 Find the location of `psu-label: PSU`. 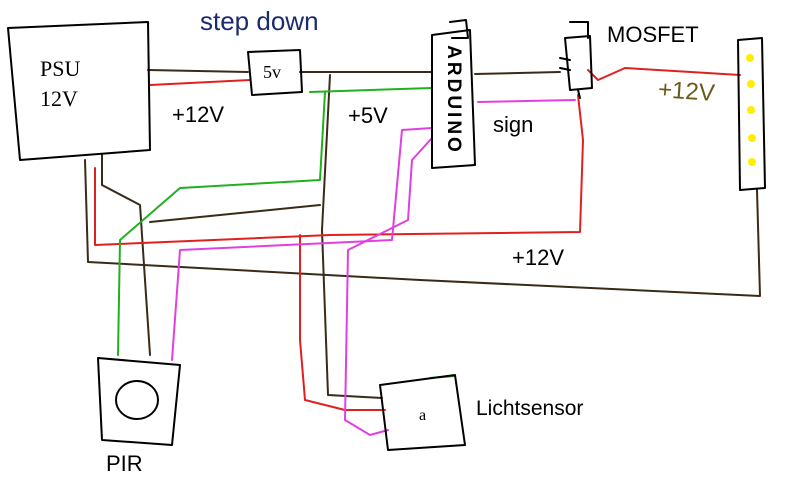

psu-label: PSU is located at coordinates (60, 68).